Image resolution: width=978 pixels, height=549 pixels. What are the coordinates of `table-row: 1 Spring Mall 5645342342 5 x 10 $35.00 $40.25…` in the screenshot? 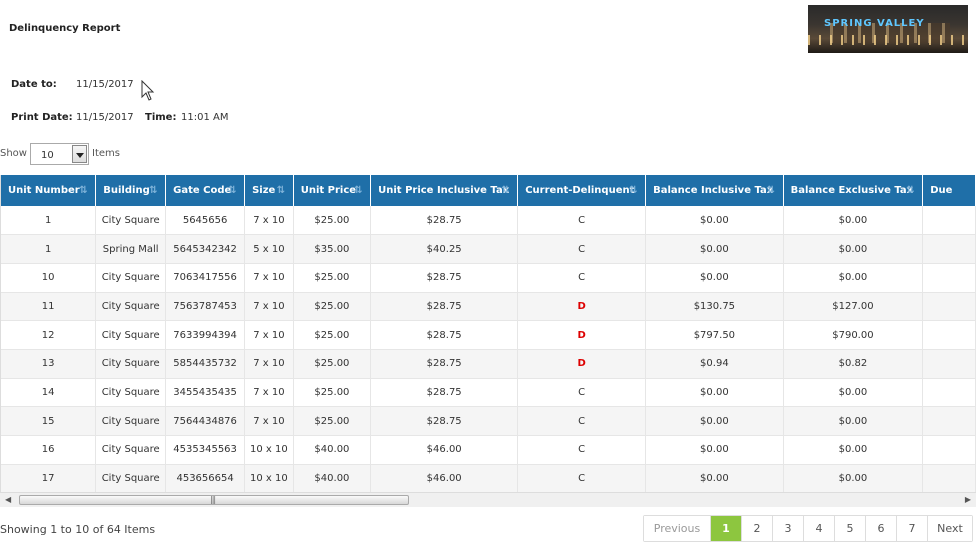 It's located at (488, 249).